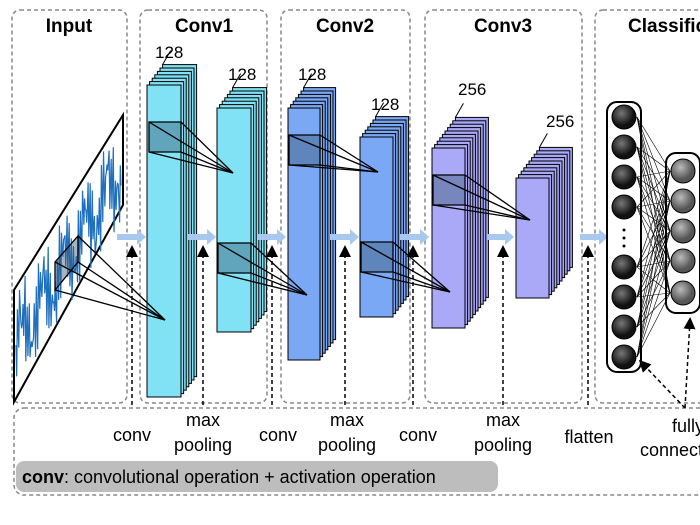 This screenshot has height=525, width=700. I want to click on section-title: Input, so click(69, 26).